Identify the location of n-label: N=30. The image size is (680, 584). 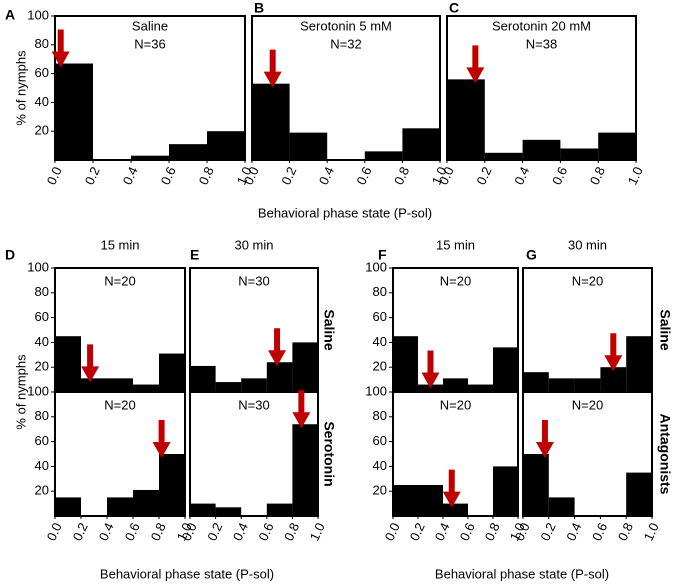
(253, 404).